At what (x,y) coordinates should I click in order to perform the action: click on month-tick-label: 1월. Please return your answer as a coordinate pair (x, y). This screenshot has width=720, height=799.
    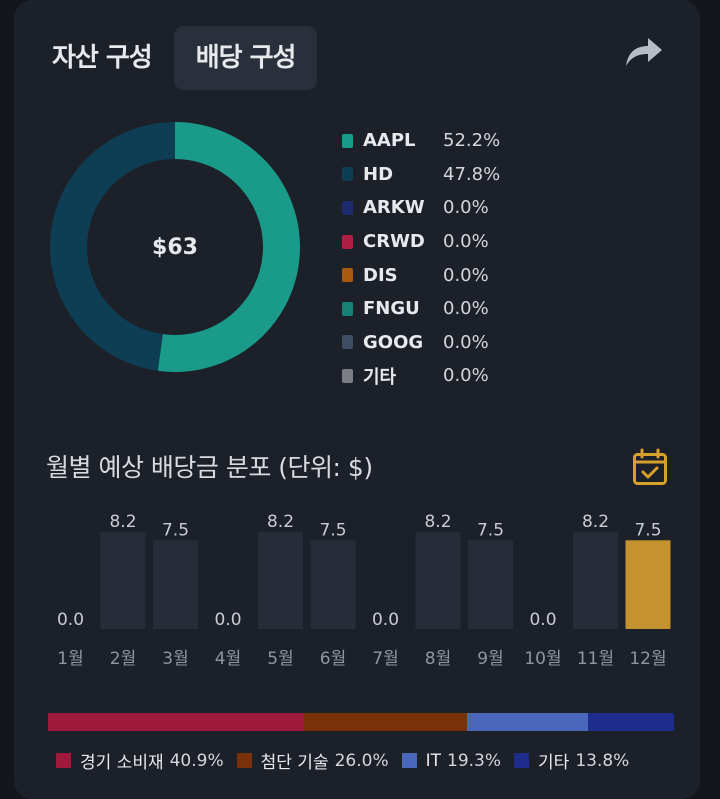
    Looking at the image, I should click on (70, 659).